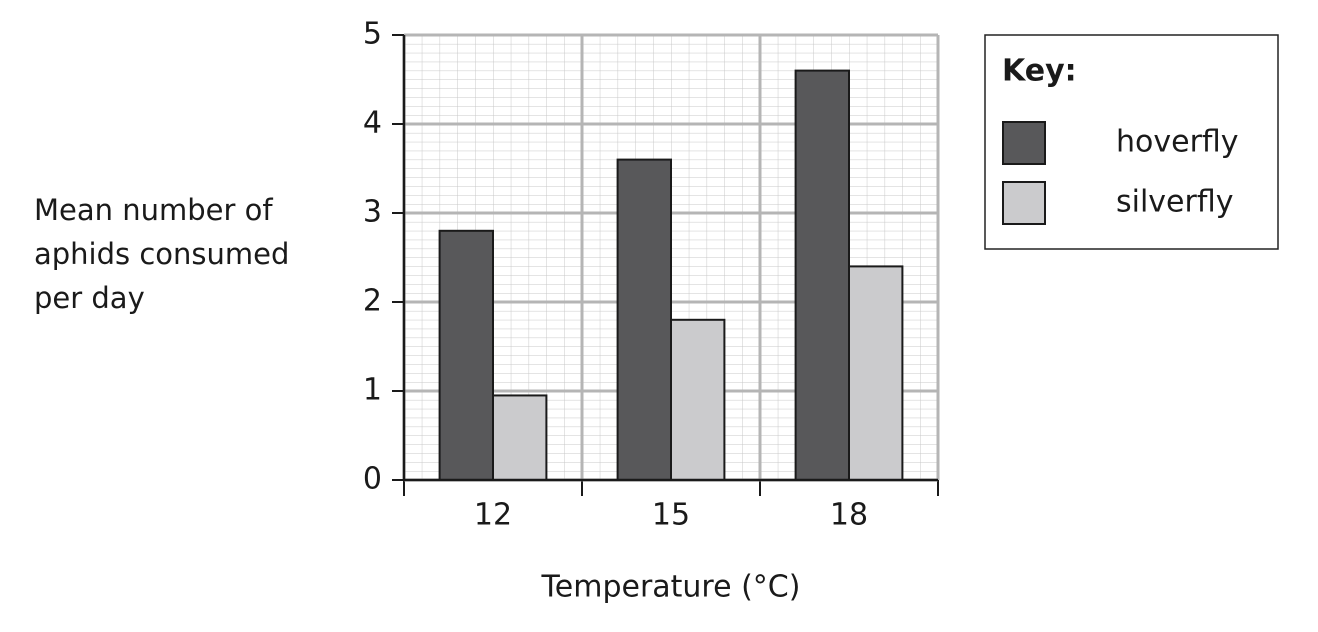  What do you see at coordinates (162, 254) in the screenshot?
I see `y-axis-label: Mean number of aphids consumed per day` at bounding box center [162, 254].